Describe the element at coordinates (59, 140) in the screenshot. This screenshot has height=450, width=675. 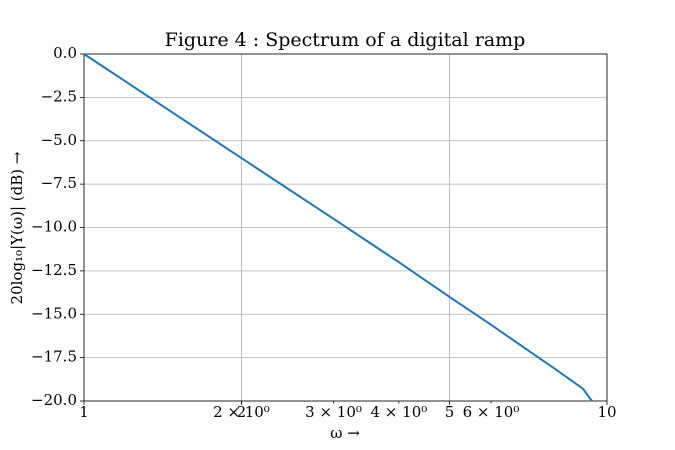
I see `y-tick-label: −5.0` at that location.